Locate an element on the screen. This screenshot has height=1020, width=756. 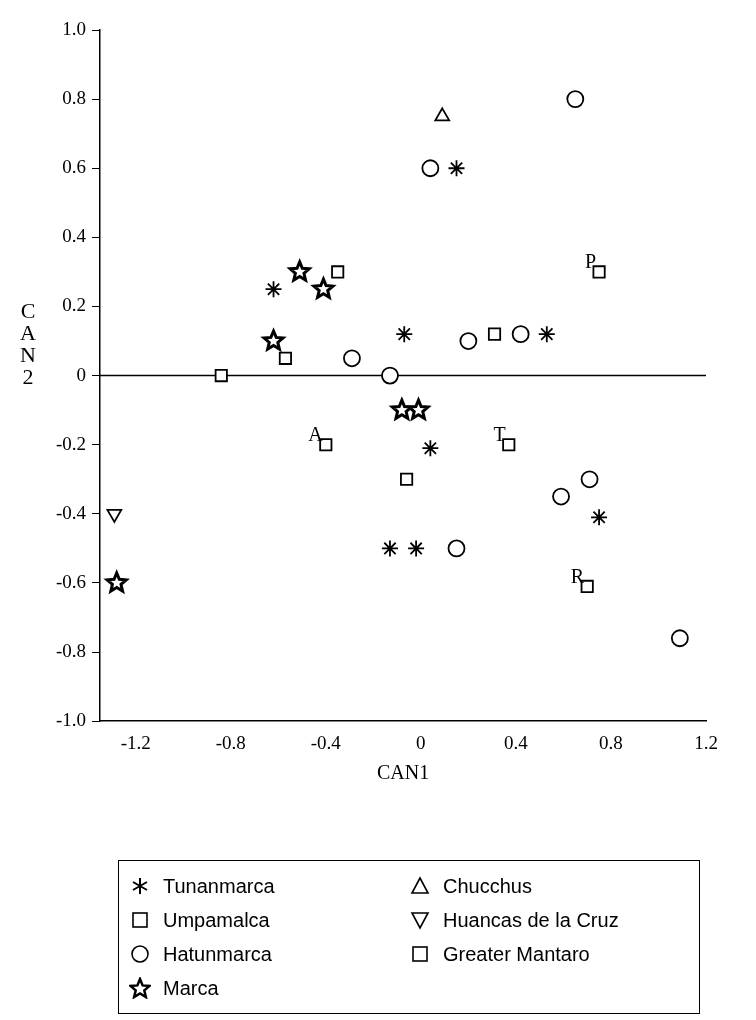
legend-label: Hatunmarca is located at coordinates (217, 954).